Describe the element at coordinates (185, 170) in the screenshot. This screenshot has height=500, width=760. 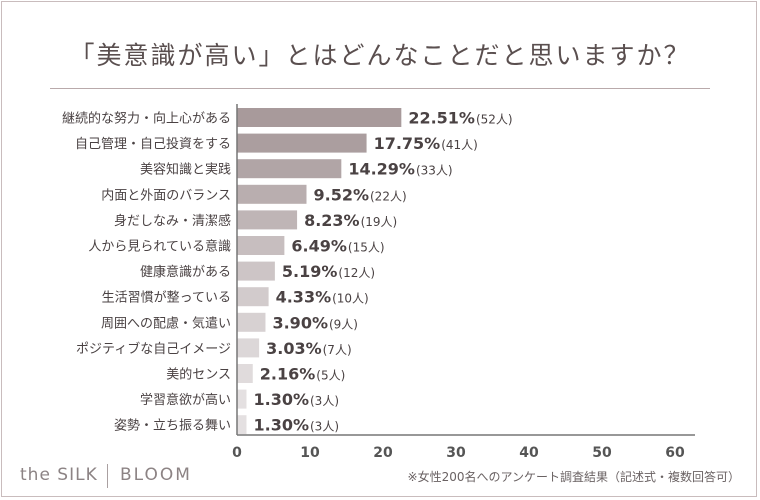
I see `category-label: 美容知識と実践` at that location.